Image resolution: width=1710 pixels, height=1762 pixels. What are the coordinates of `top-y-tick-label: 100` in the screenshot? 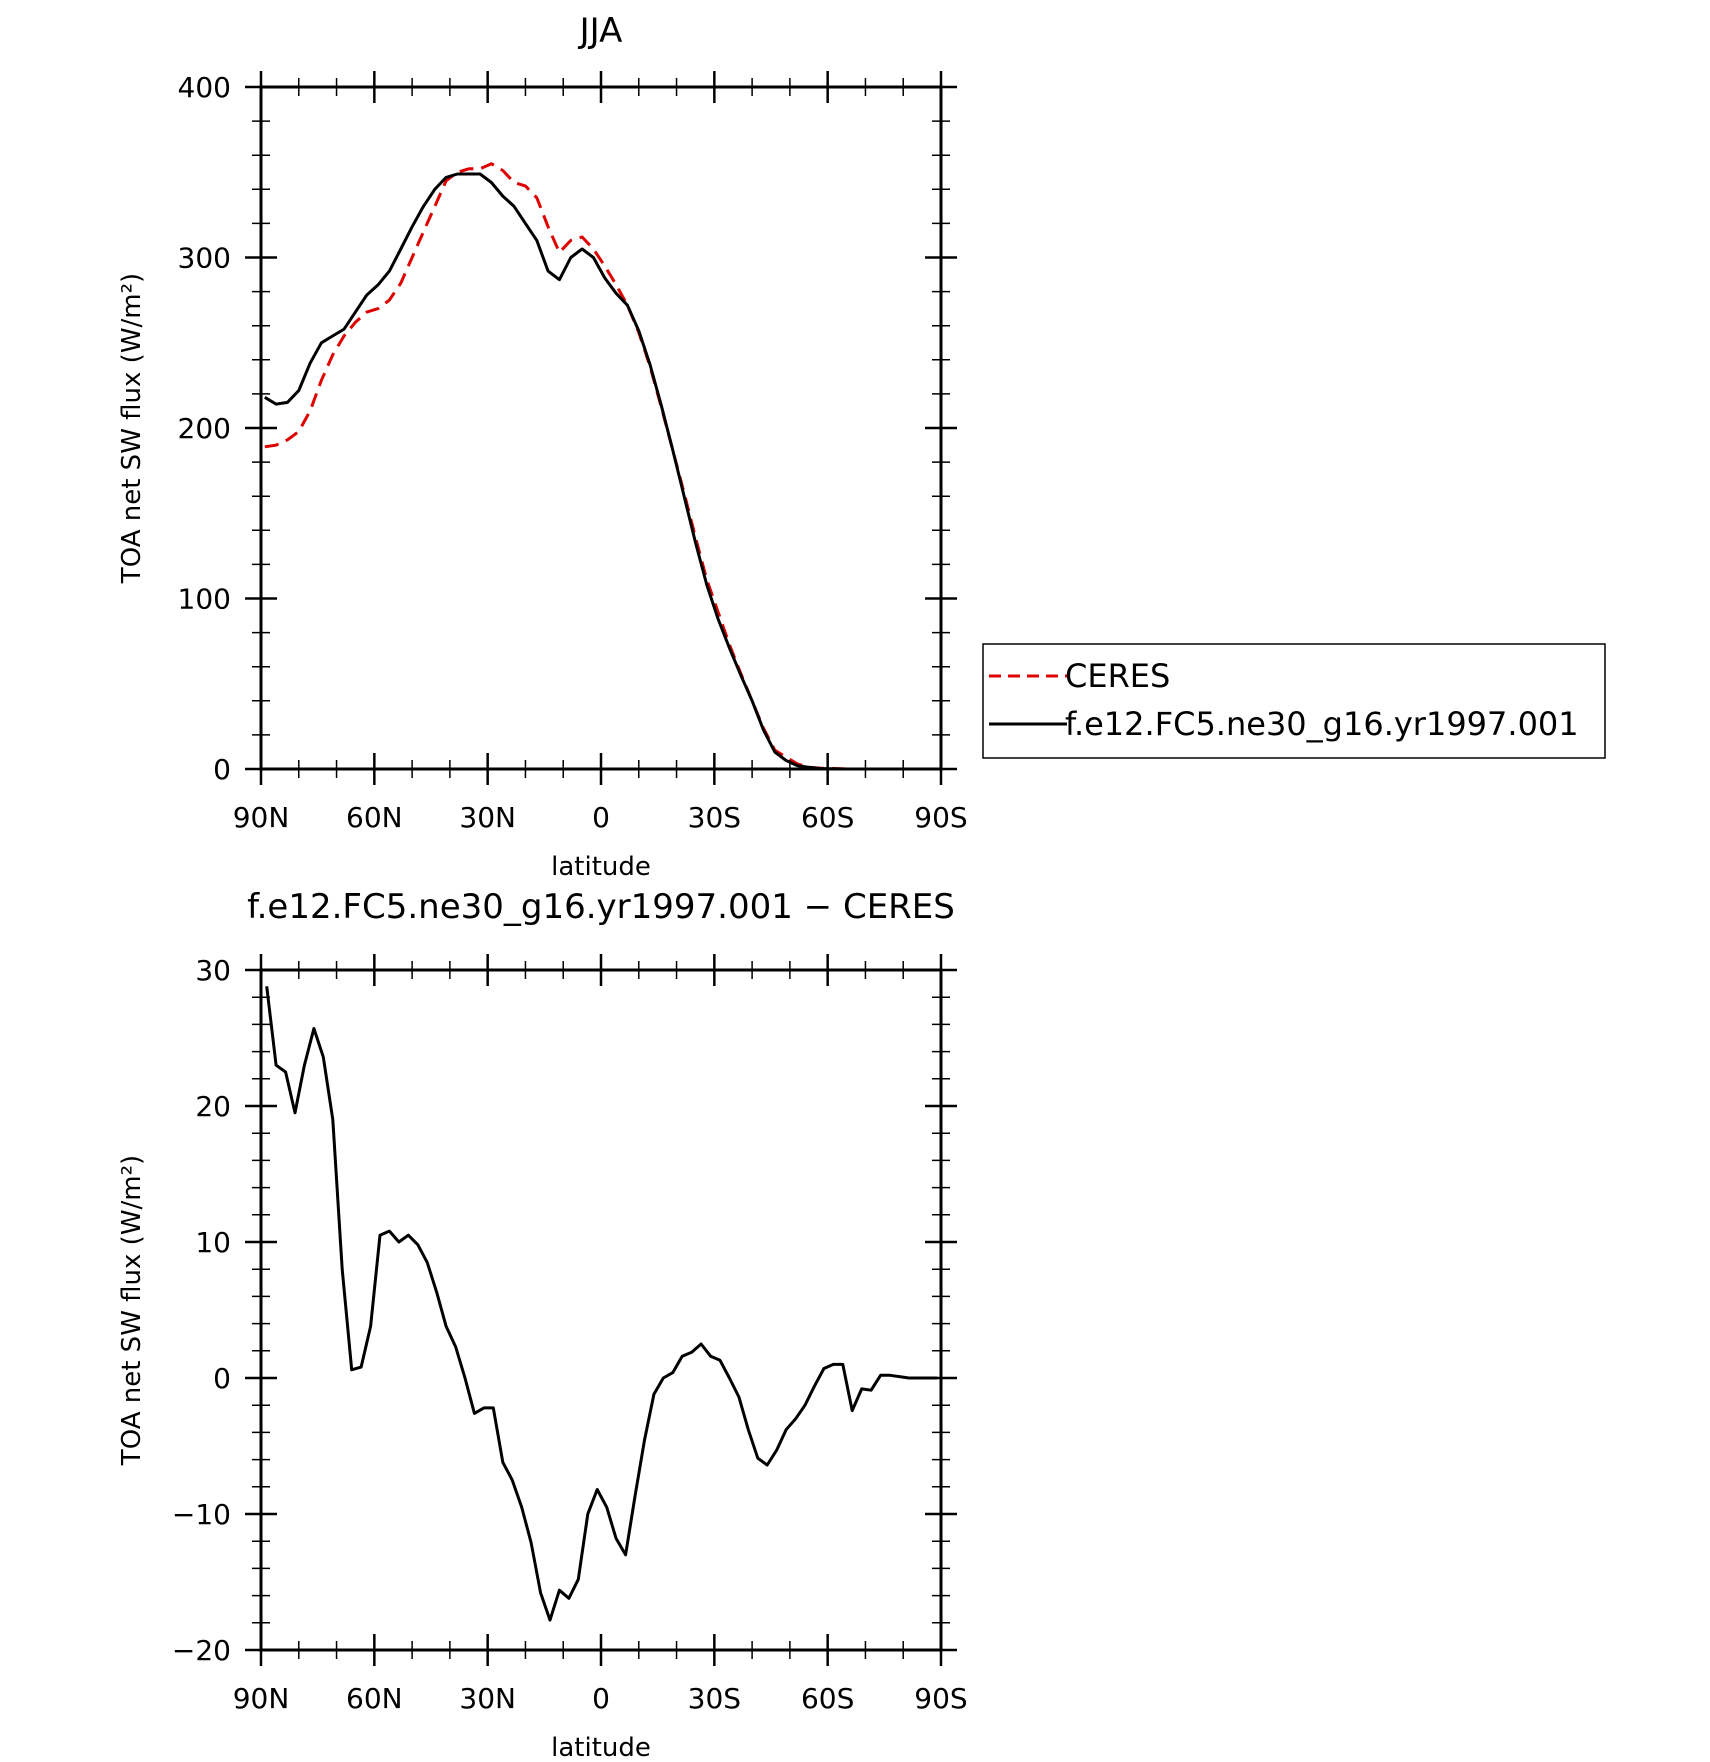 It's located at (204, 599).